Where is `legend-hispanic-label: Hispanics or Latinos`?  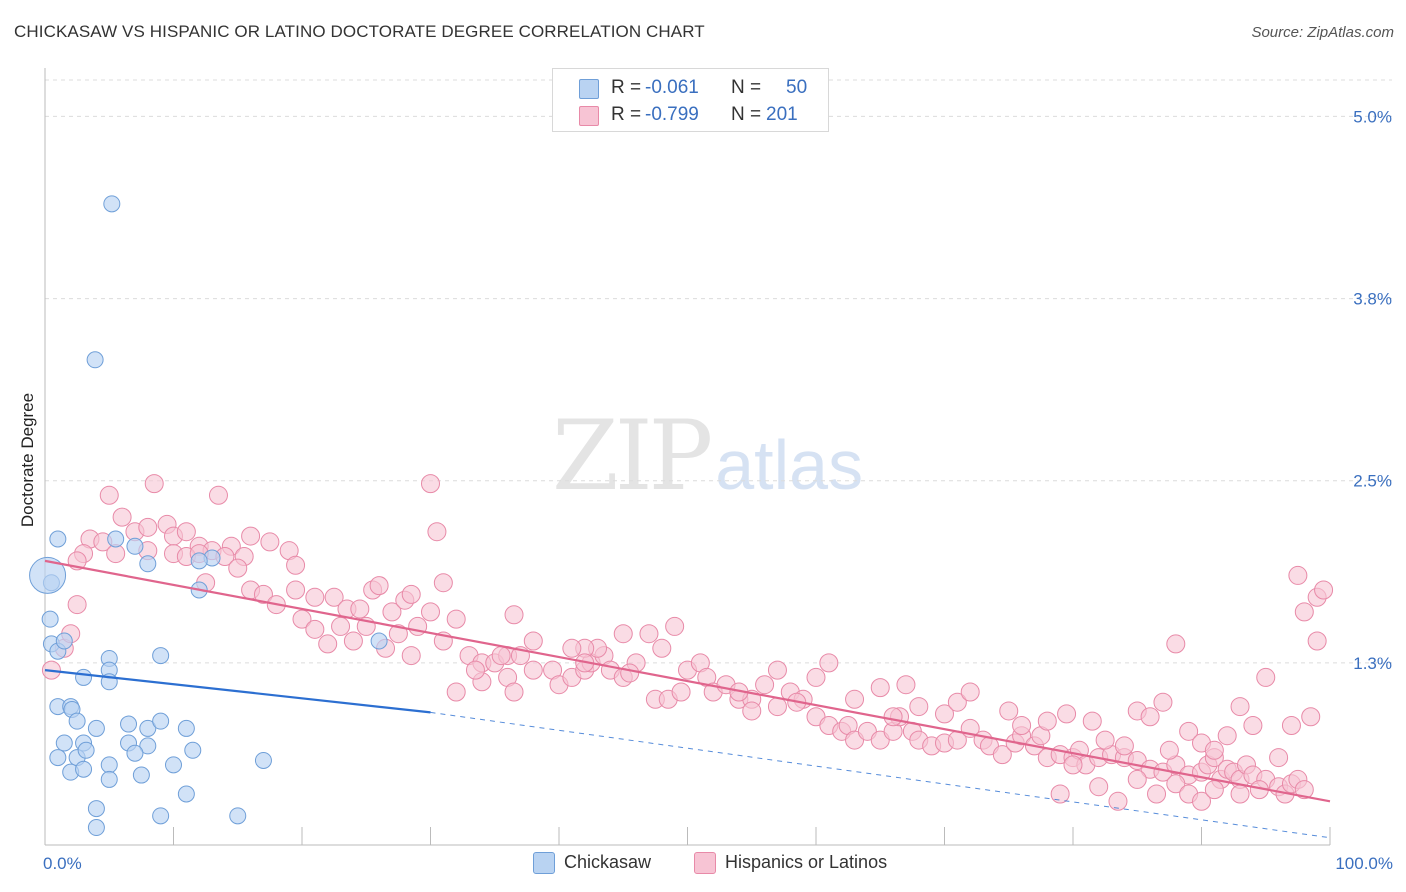
legend-hispanic-label: Hispanics or Latinos is located at coordinates (806, 862).